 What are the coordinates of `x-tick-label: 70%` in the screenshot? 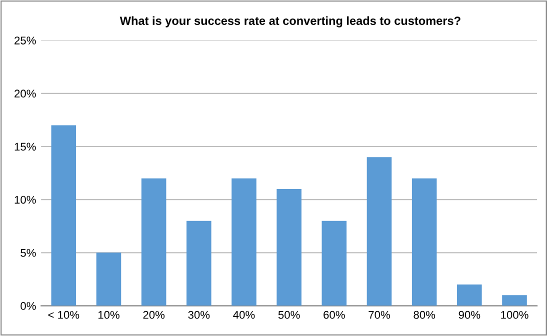 It's located at (379, 314).